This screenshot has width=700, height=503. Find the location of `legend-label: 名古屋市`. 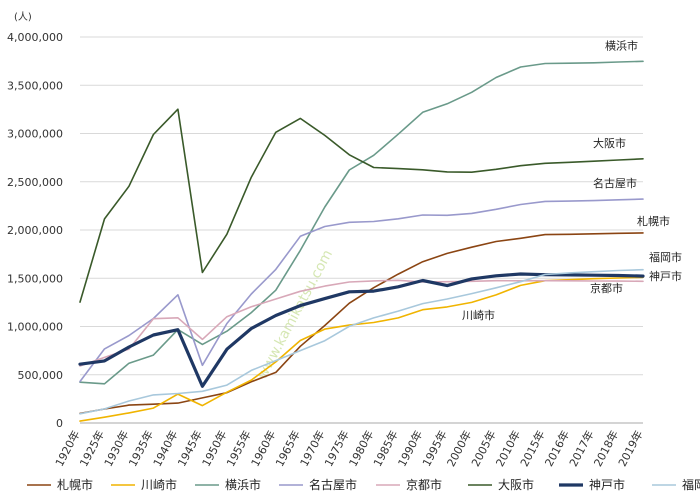

legend-label: 名古屋市 is located at coordinates (333, 484).